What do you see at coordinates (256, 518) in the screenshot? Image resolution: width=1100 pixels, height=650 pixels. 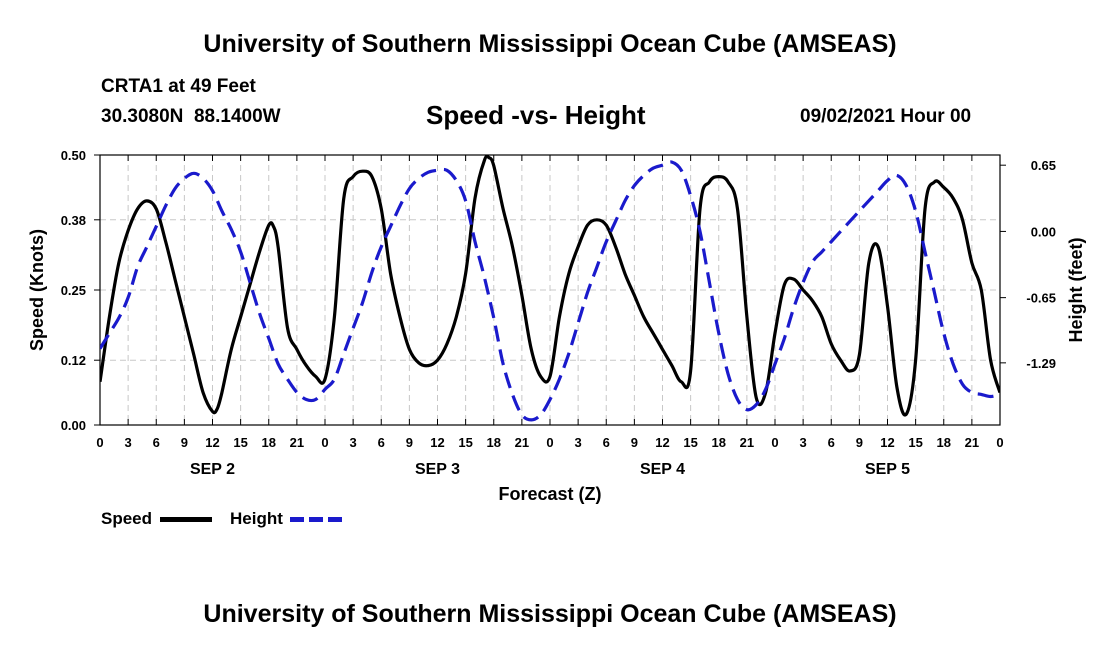 I see `legend-height-label: Height` at bounding box center [256, 518].